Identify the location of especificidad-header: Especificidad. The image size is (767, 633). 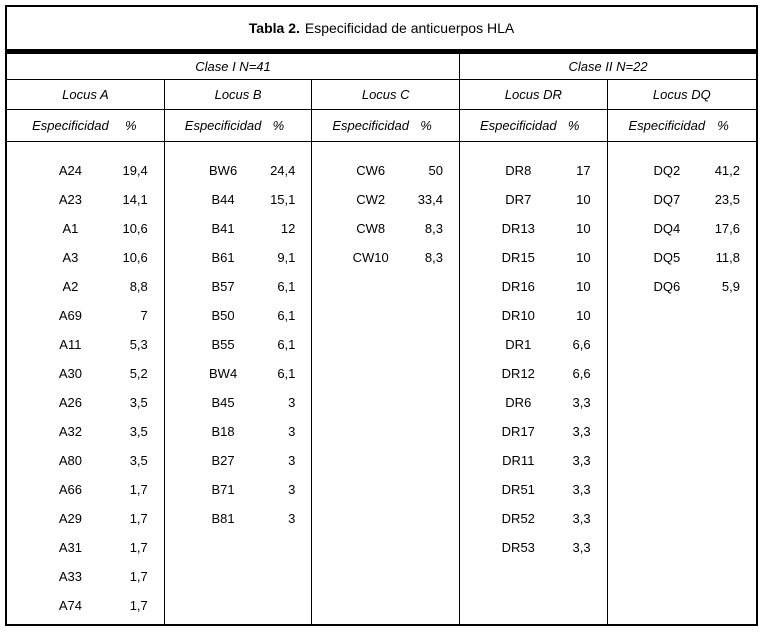
(223, 125).